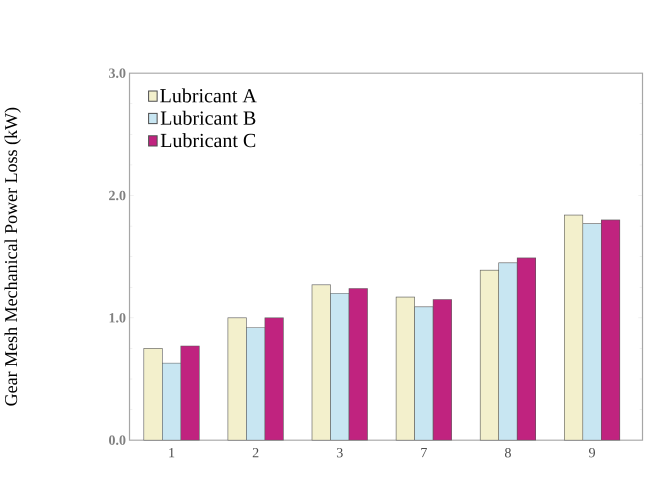 The height and width of the screenshot is (483, 656). Describe the element at coordinates (12, 257) in the screenshot. I see `y-axis-title: Gear Mesh Mechanical Power Loss (kW)` at that location.